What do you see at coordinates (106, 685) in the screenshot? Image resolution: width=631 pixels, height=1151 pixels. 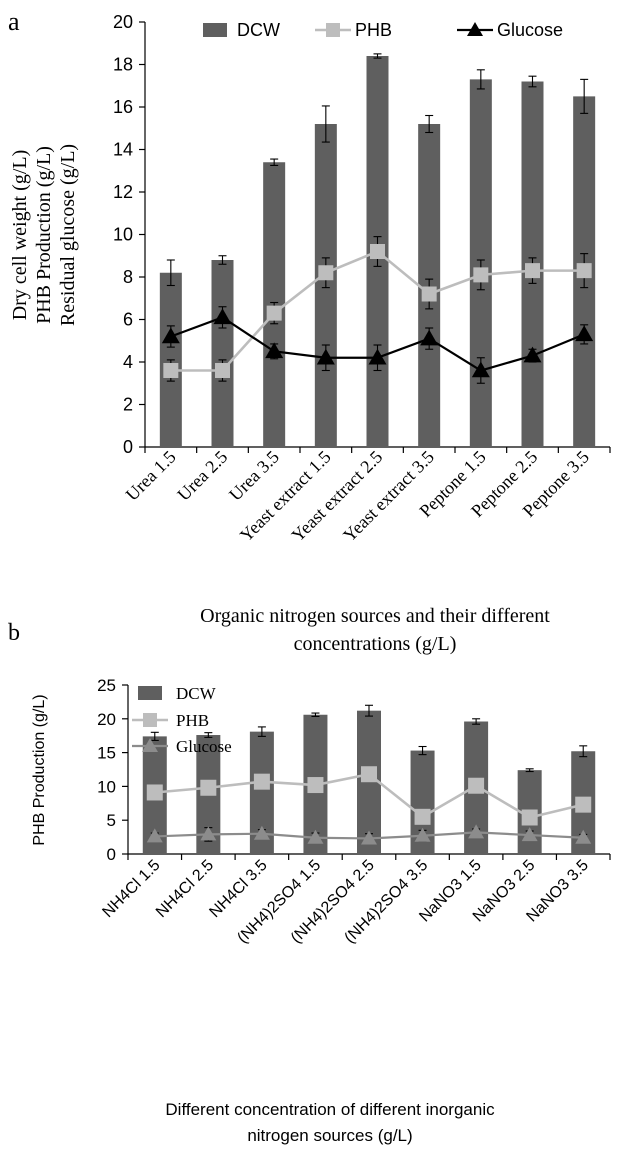 I see `y-tick-label: 25` at bounding box center [106, 685].